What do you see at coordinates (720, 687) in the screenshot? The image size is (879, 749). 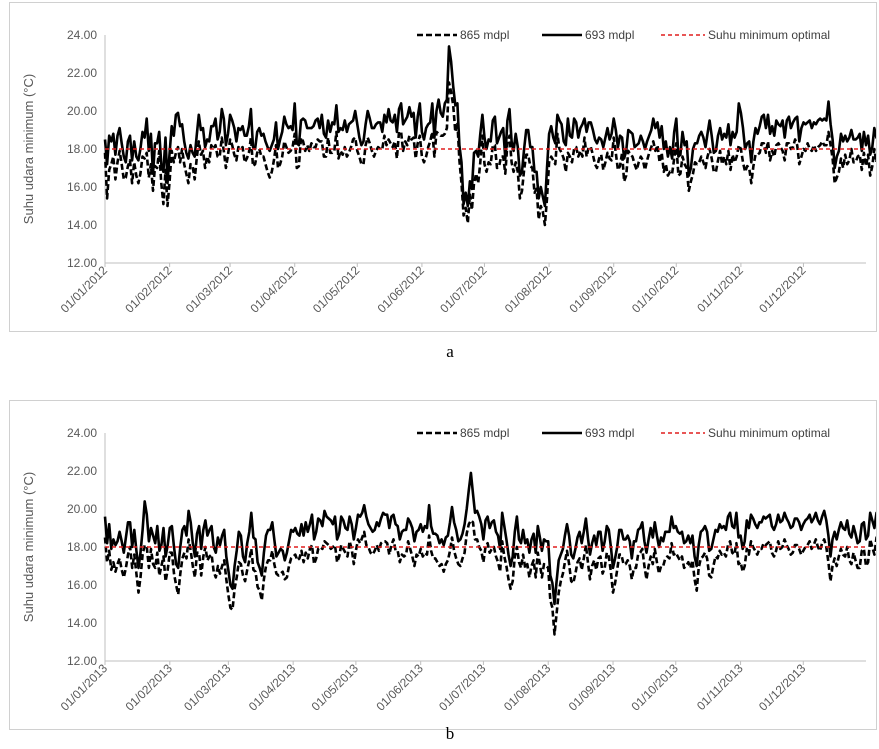 I see `x-tick-label: 01/11/2013` at bounding box center [720, 687].